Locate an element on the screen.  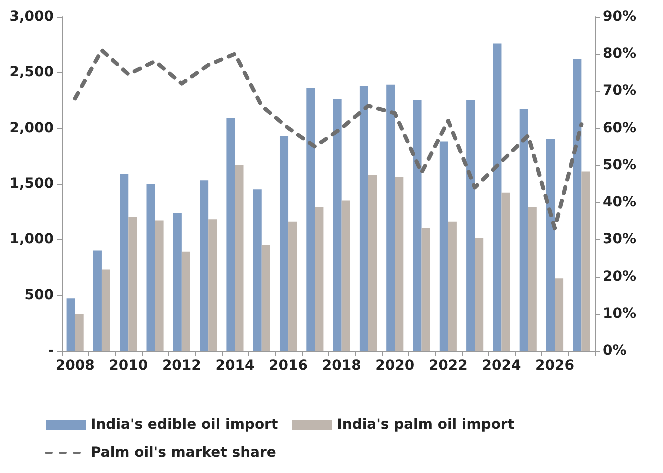
x-tick-label: 2020 is located at coordinates (395, 366).